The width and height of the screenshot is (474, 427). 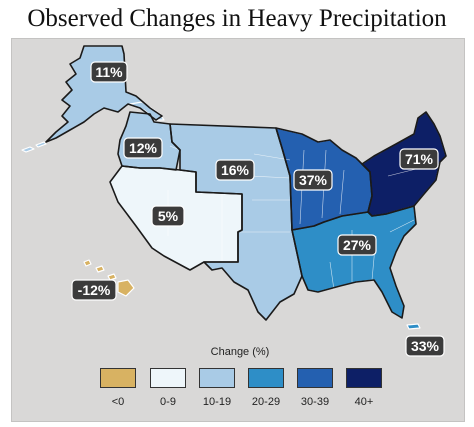 I want to click on badge-puerto-rico: 33%, so click(x=425, y=346).